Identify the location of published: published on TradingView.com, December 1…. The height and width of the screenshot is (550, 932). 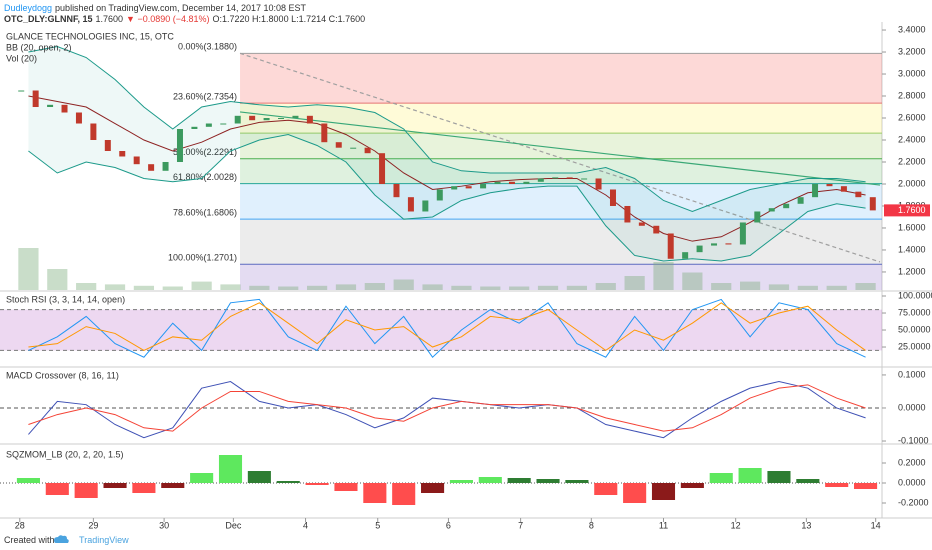
(181, 8).